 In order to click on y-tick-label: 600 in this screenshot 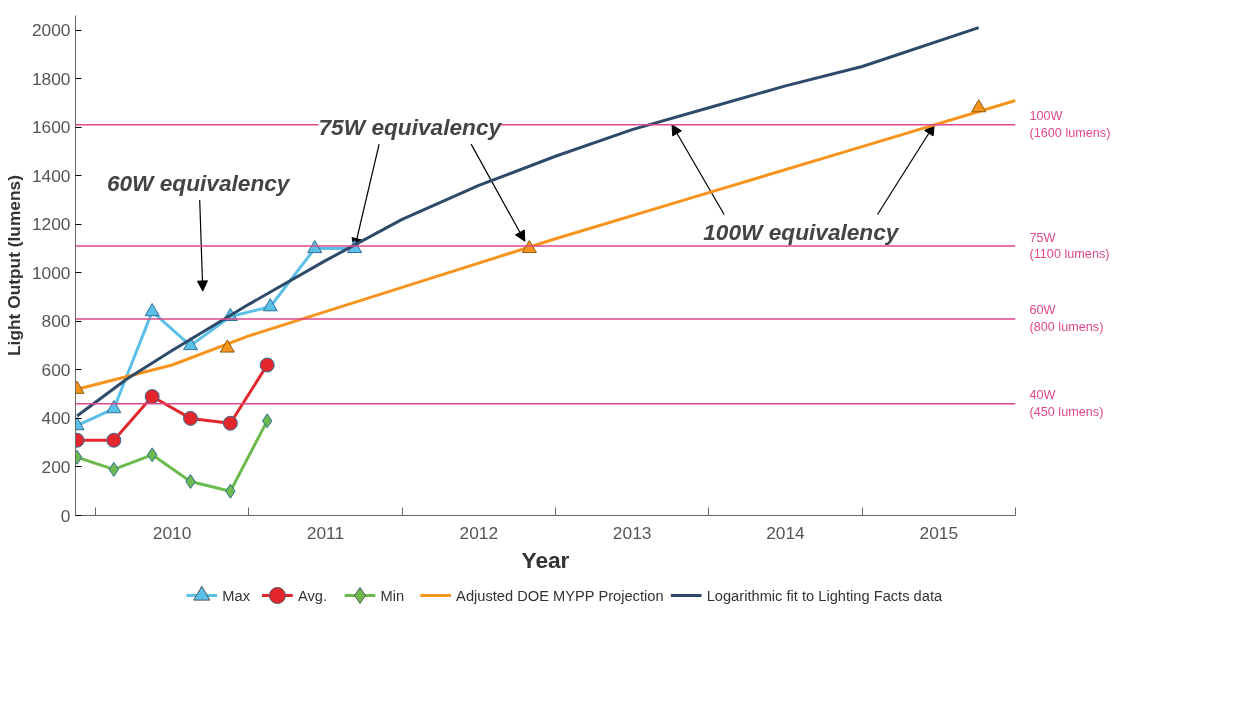, I will do `click(56, 369)`.